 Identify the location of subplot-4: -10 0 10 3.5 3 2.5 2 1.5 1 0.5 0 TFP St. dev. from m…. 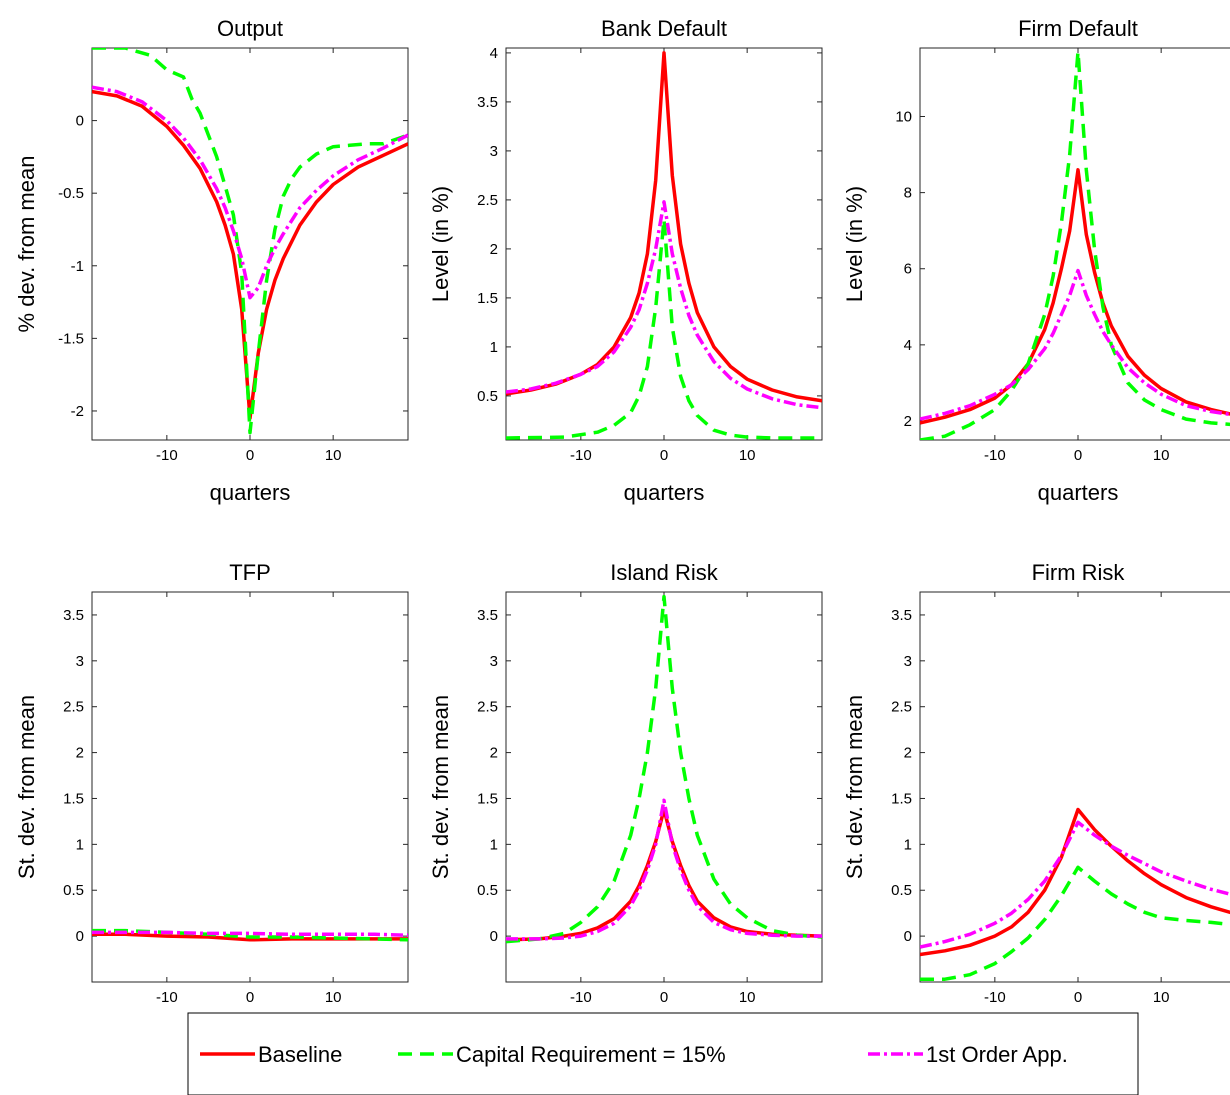
(211, 783).